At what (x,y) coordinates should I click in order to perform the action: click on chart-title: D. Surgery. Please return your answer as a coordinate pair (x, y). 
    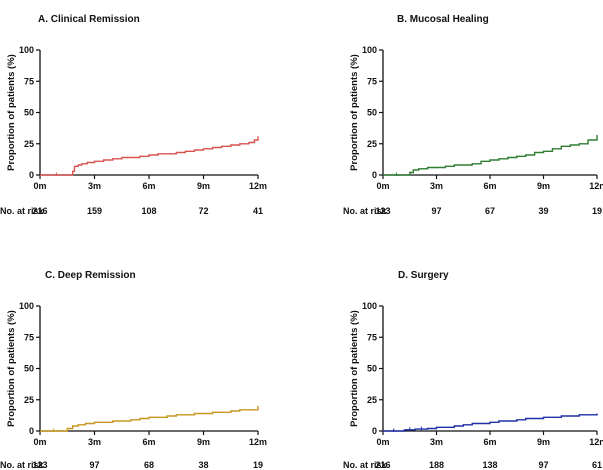
    Looking at the image, I should click on (423, 275).